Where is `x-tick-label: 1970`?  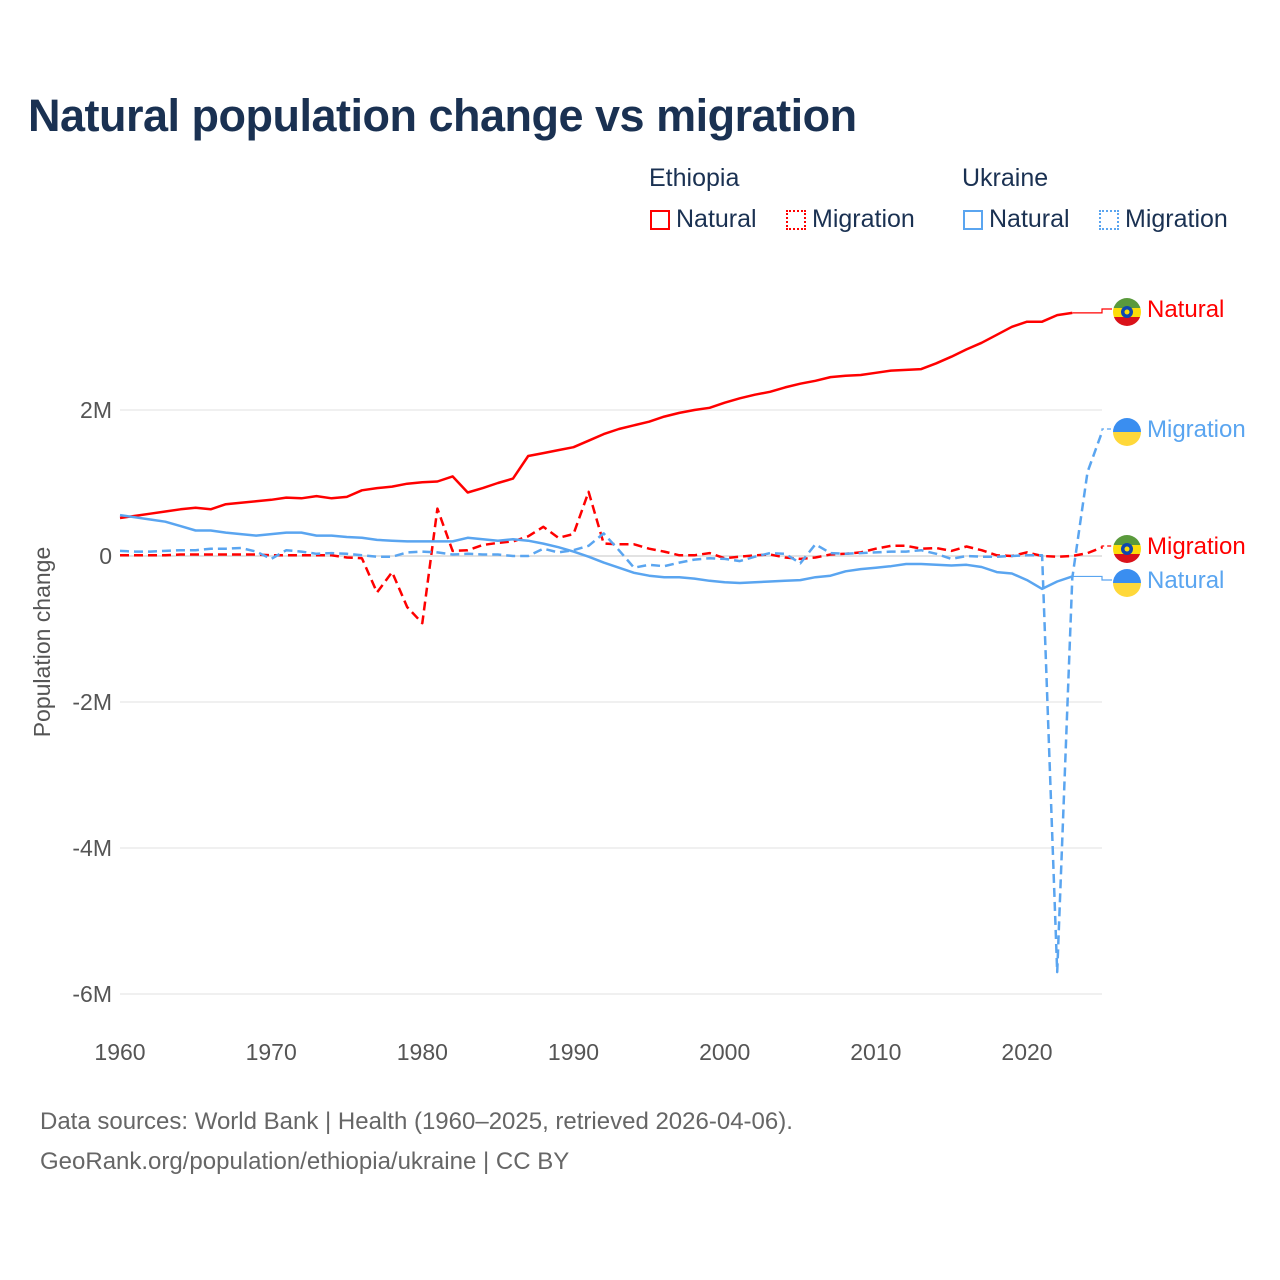
x-tick-label: 1970 is located at coordinates (271, 1052).